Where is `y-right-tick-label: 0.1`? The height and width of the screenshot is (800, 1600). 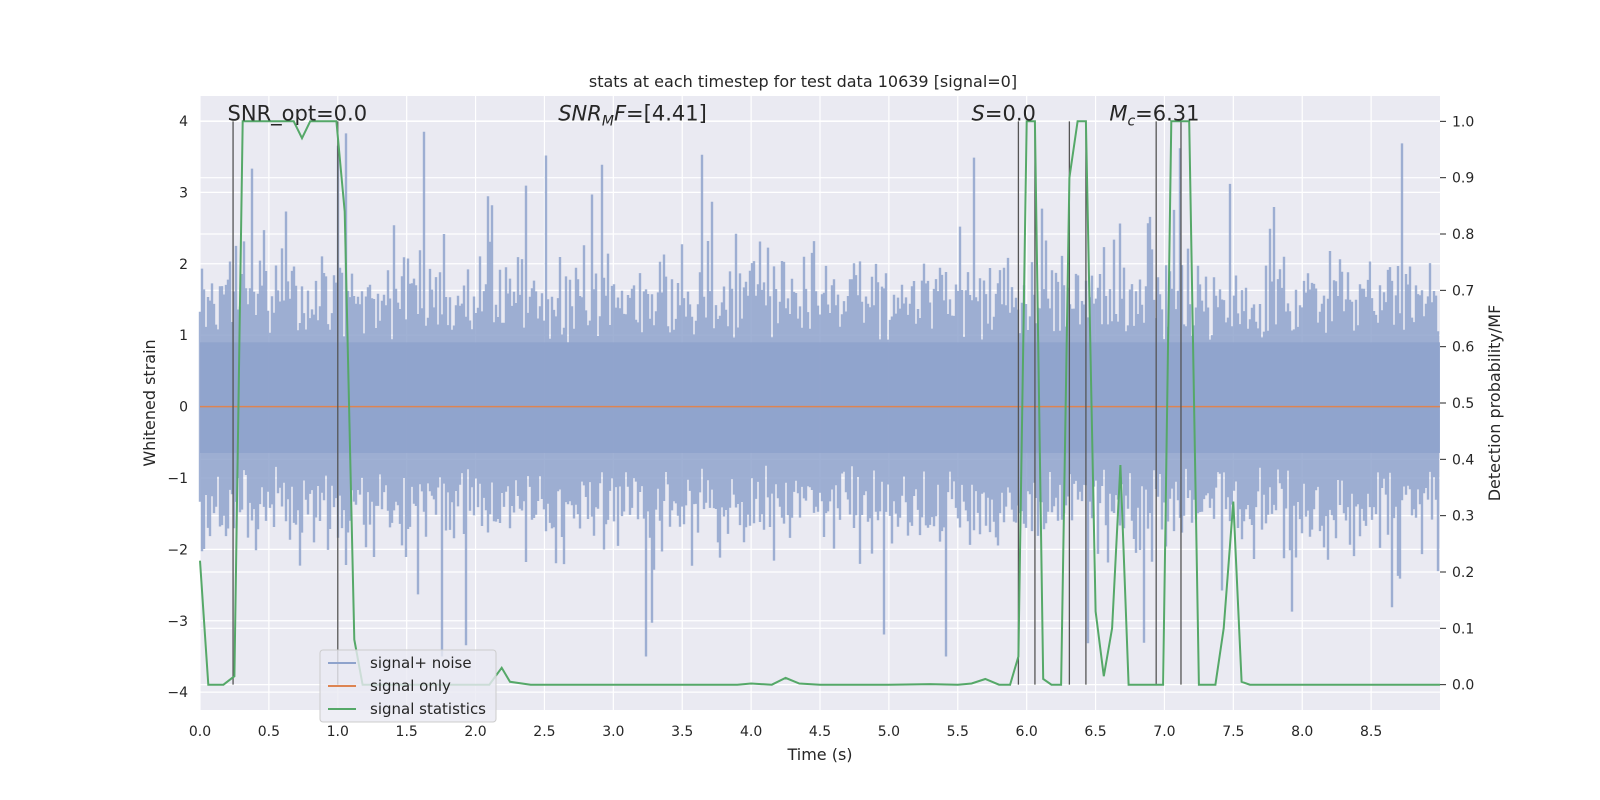
y-right-tick-label: 0.1 is located at coordinates (1463, 629).